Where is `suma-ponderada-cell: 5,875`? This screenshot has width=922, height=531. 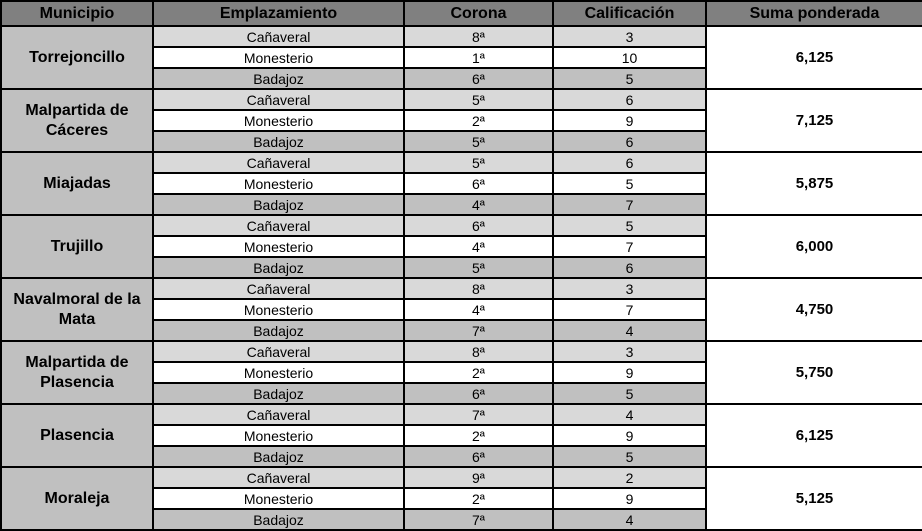
suma-ponderada-cell: 5,875 is located at coordinates (813, 183).